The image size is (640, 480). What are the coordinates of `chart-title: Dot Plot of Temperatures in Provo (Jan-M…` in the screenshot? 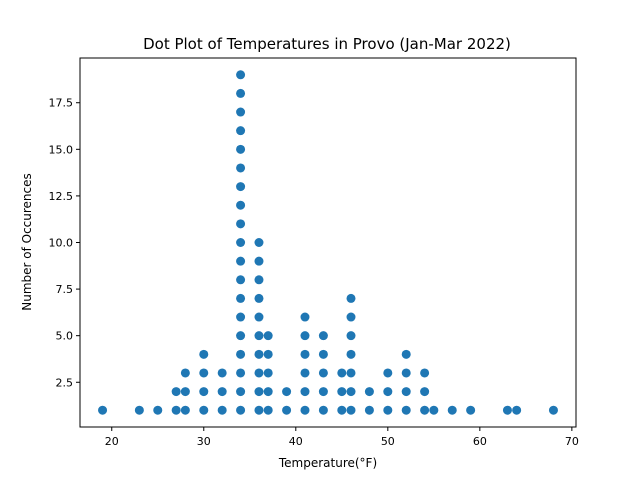 It's located at (327, 44).